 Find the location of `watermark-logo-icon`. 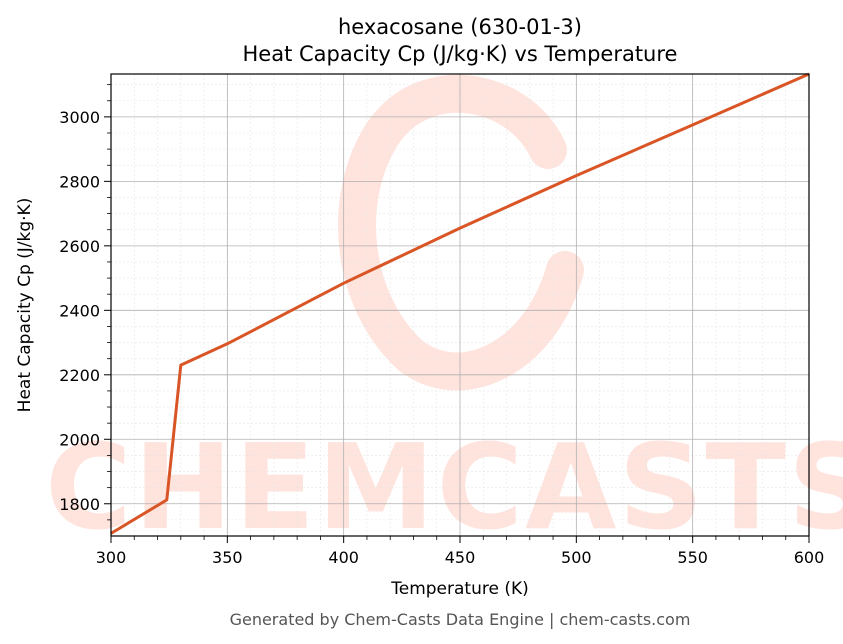

watermark-logo-icon is located at coordinates (461, 232).